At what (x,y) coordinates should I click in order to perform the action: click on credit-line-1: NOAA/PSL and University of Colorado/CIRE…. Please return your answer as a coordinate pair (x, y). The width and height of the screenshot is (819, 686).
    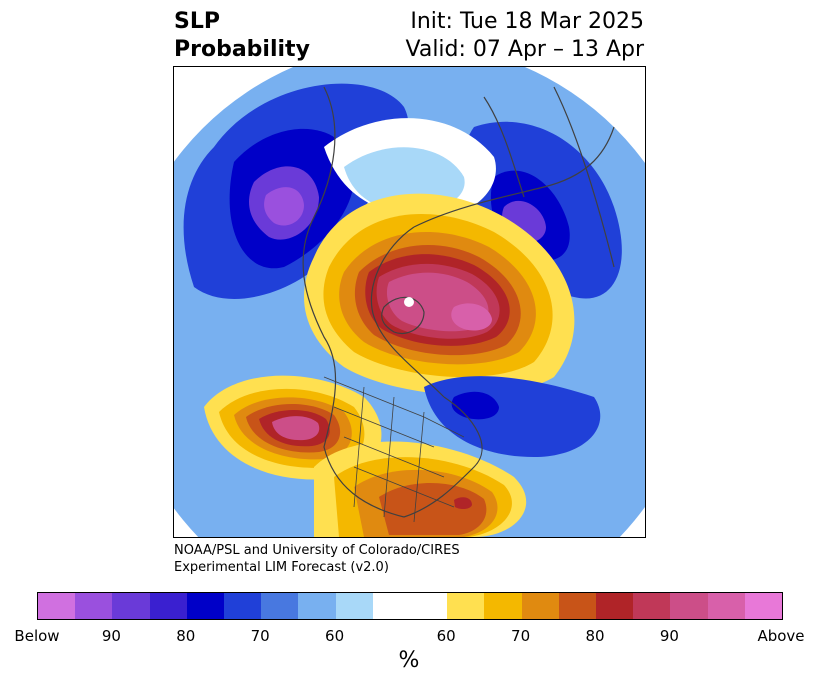
    Looking at the image, I should click on (317, 550).